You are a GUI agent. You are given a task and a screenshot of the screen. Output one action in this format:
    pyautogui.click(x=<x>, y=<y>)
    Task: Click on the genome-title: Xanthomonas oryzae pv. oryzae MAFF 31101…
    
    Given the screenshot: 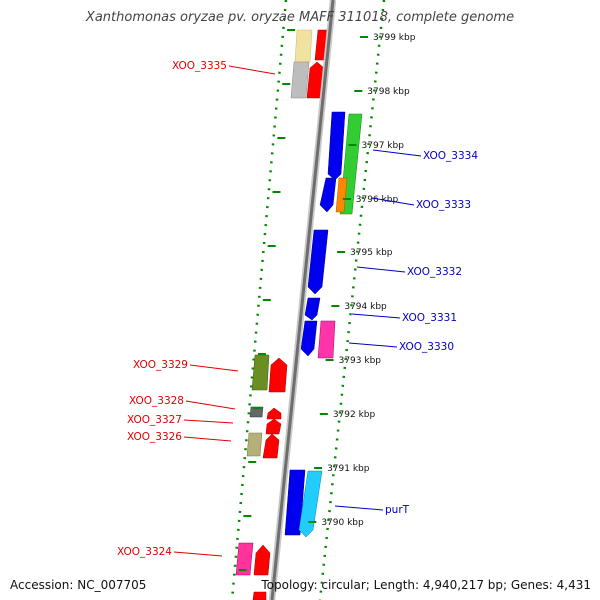 What is the action you would take?
    pyautogui.click(x=300, y=17)
    